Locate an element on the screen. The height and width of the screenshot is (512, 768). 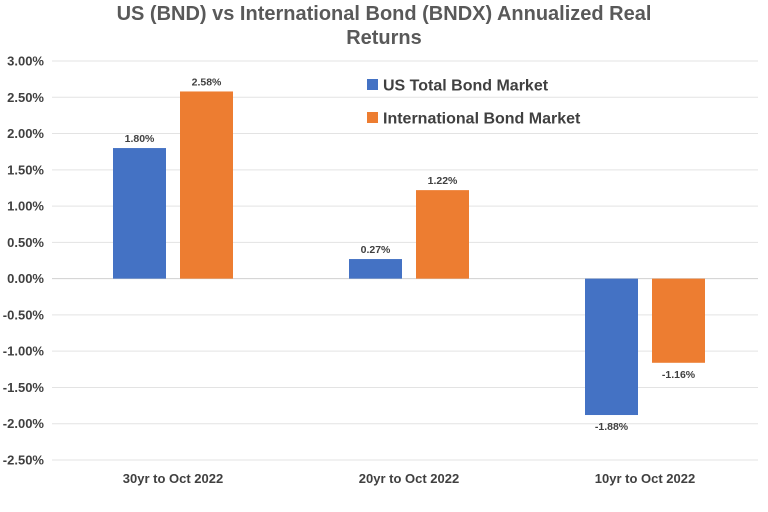
x-category-label: 30yr to Oct 2022 is located at coordinates (173, 478).